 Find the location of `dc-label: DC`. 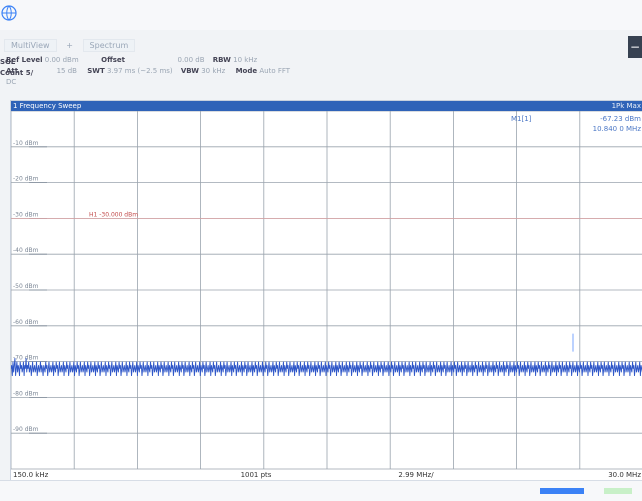

dc-label: DC is located at coordinates (11, 82).